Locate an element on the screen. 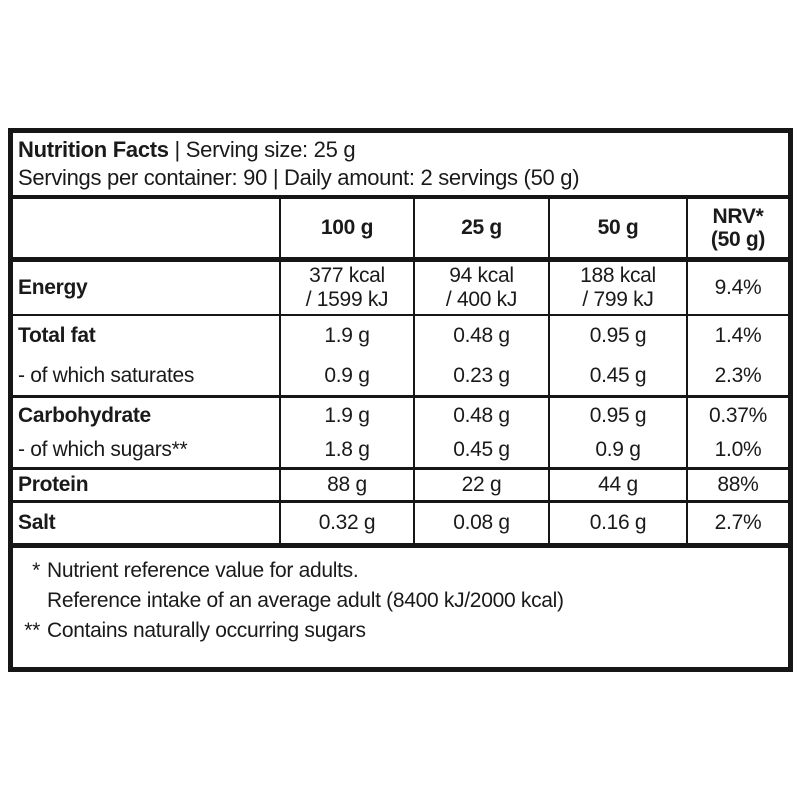 The image size is (800, 800). energy-25g-kj: / 400 kJ is located at coordinates (481, 299).